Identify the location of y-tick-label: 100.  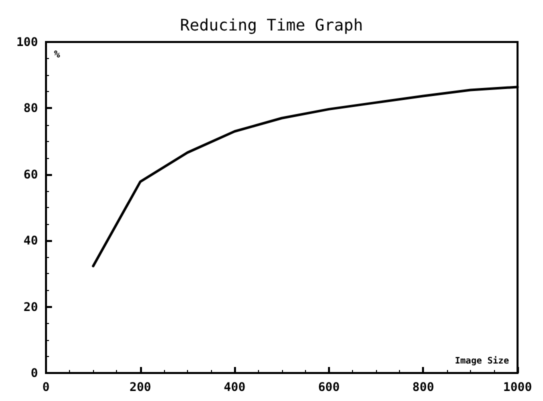
(27, 42).